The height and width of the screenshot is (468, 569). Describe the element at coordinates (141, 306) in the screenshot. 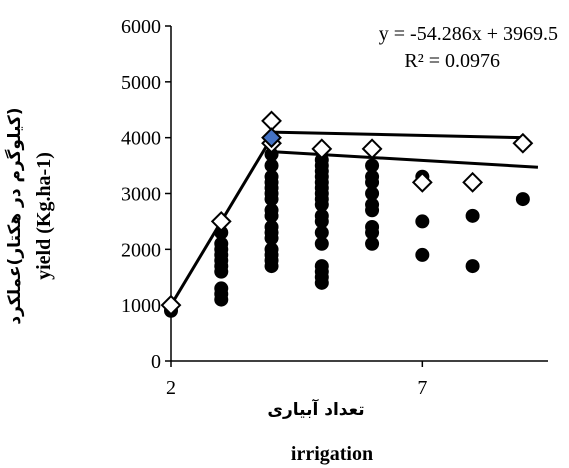

I see `y-tick-label: 1000` at that location.